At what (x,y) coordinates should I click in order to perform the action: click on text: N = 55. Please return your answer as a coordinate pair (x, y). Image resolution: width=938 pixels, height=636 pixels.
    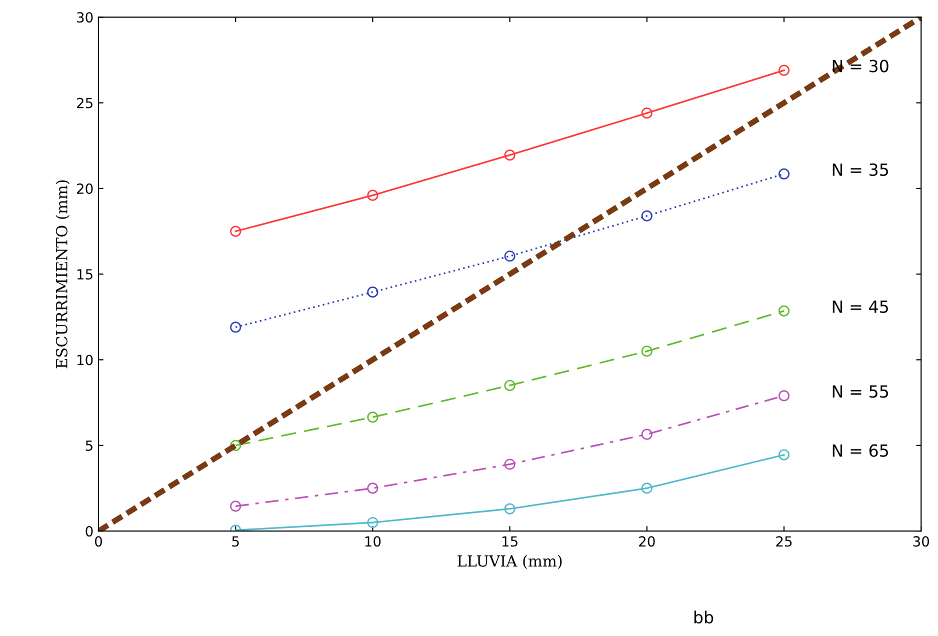
    Looking at the image, I should click on (860, 391).